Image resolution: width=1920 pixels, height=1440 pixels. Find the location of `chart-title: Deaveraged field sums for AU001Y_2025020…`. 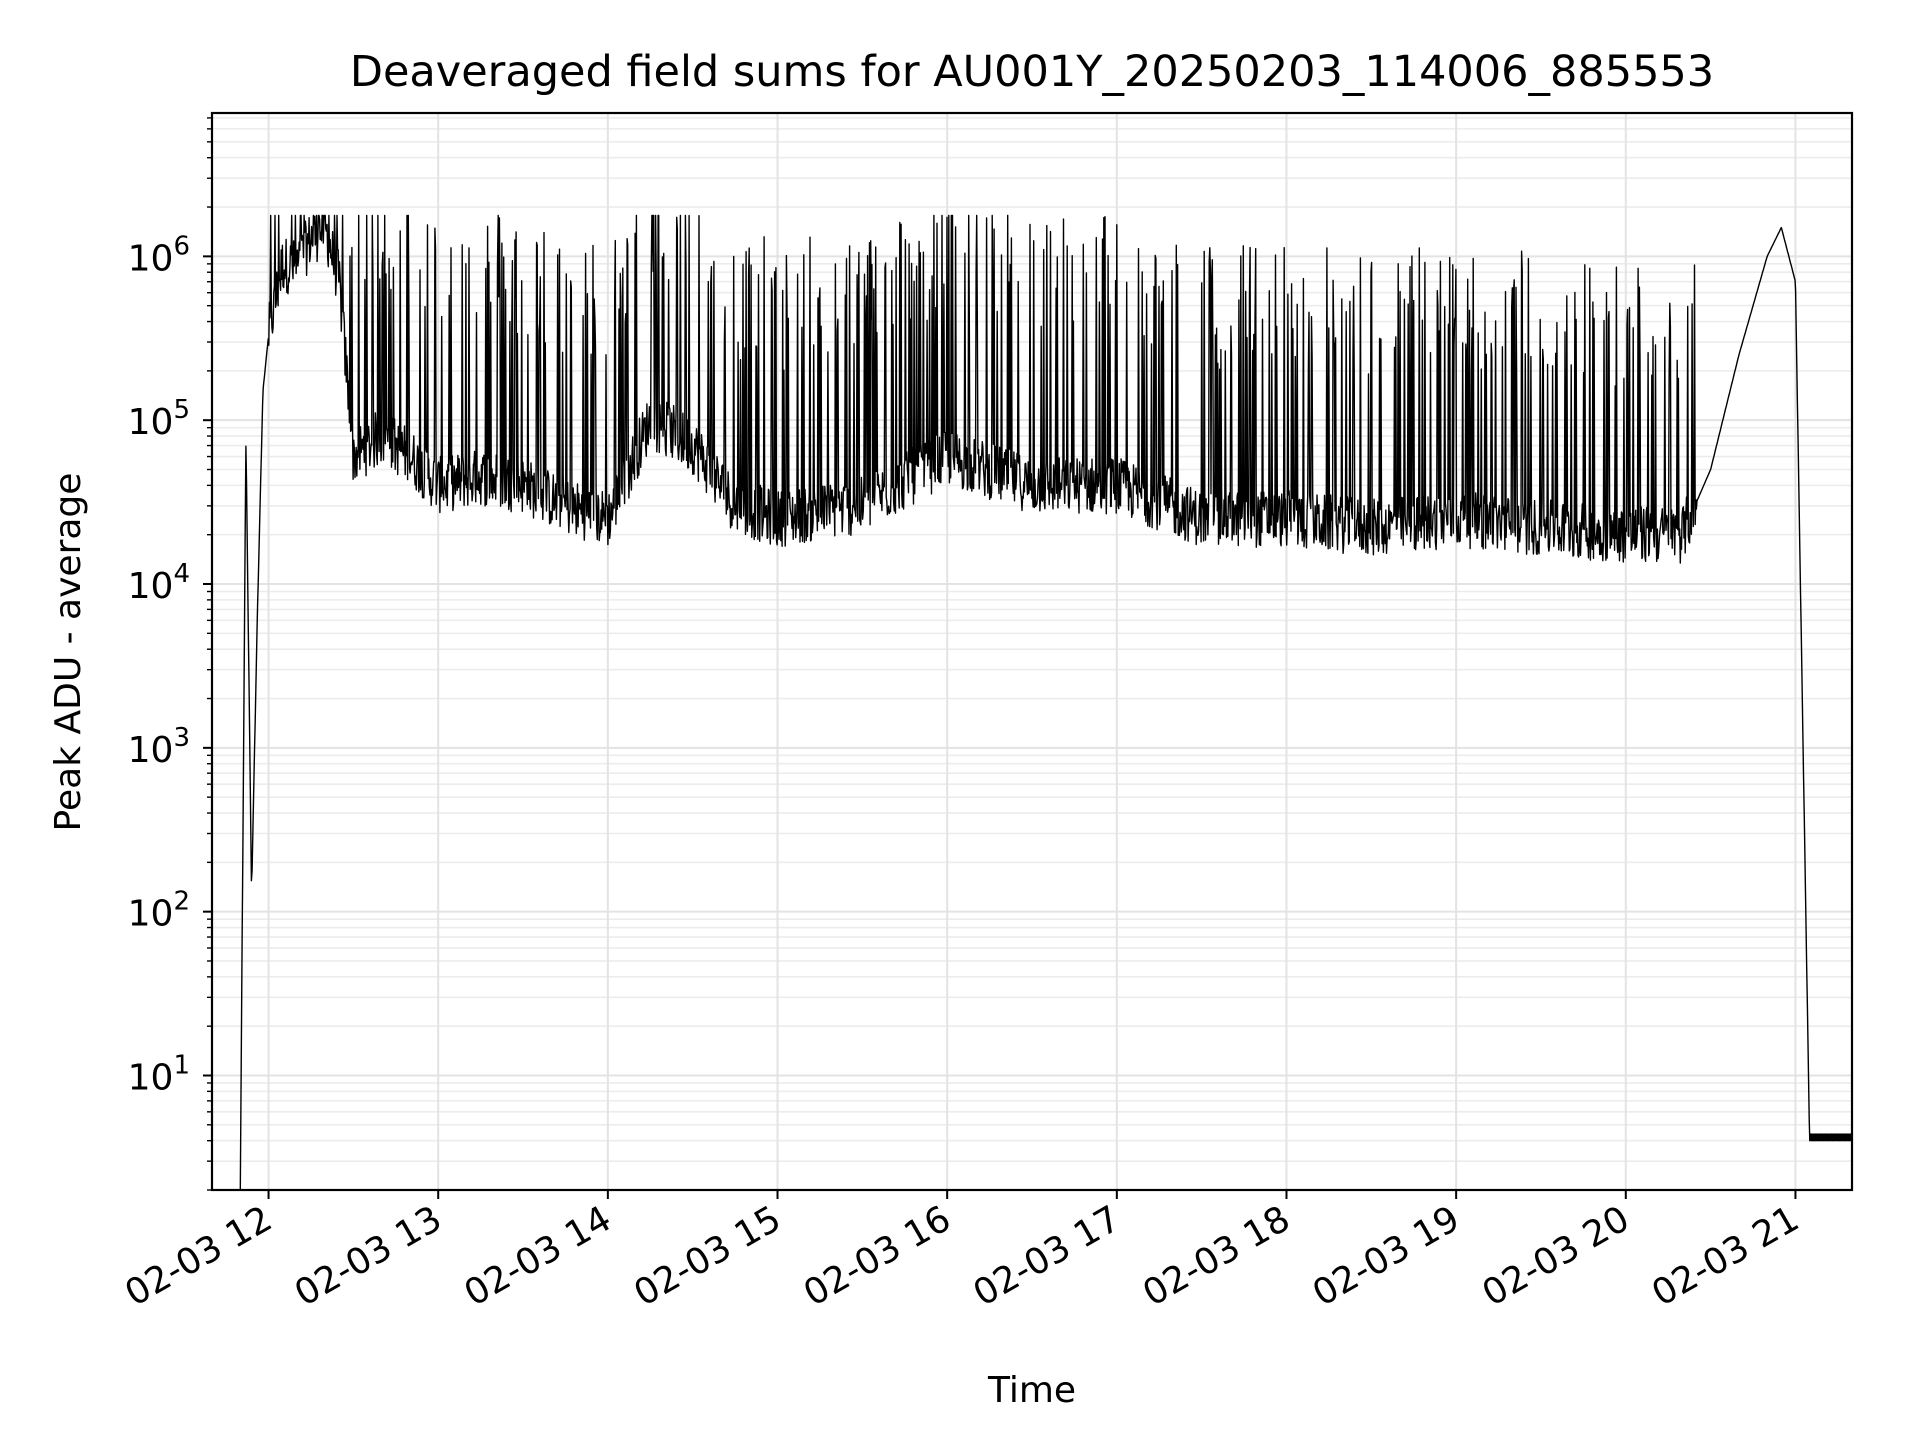

chart-title: Deaveraged field sums for AU001Y_2025020… is located at coordinates (1032, 72).